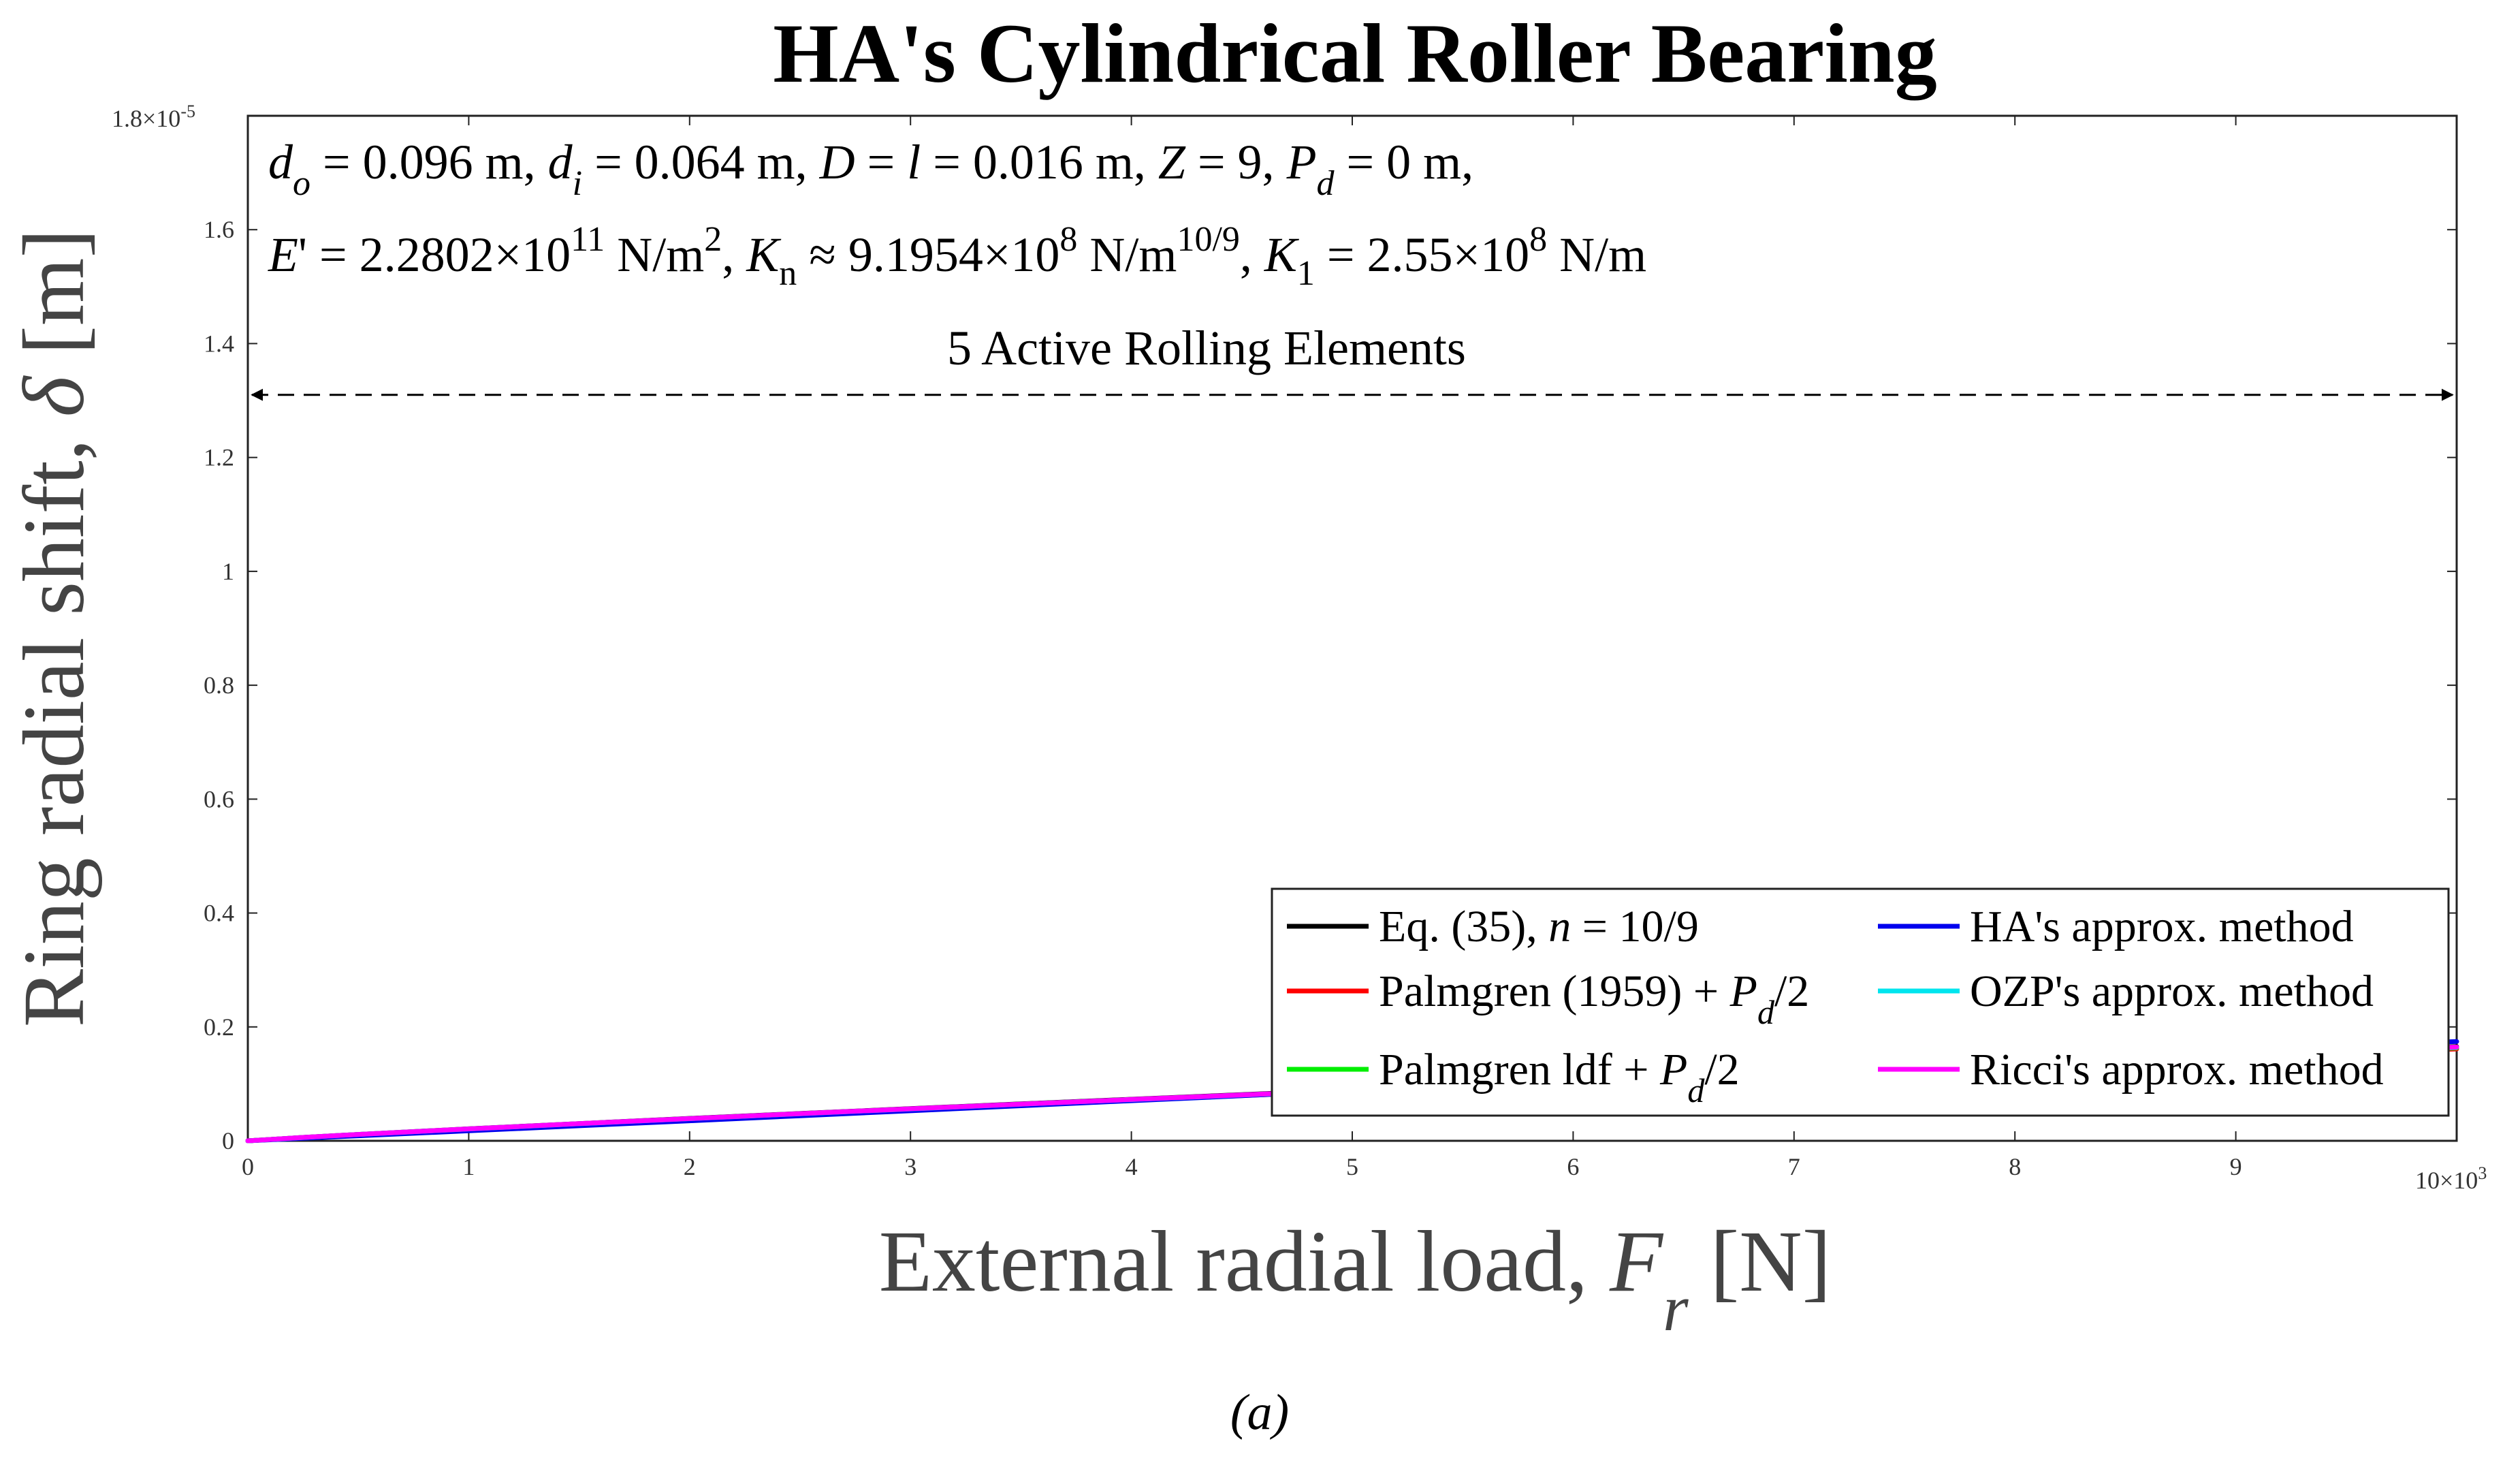 This screenshot has width=2520, height=1465. What do you see at coordinates (1132, 1166) in the screenshot?
I see `x-tick-label: 4` at bounding box center [1132, 1166].